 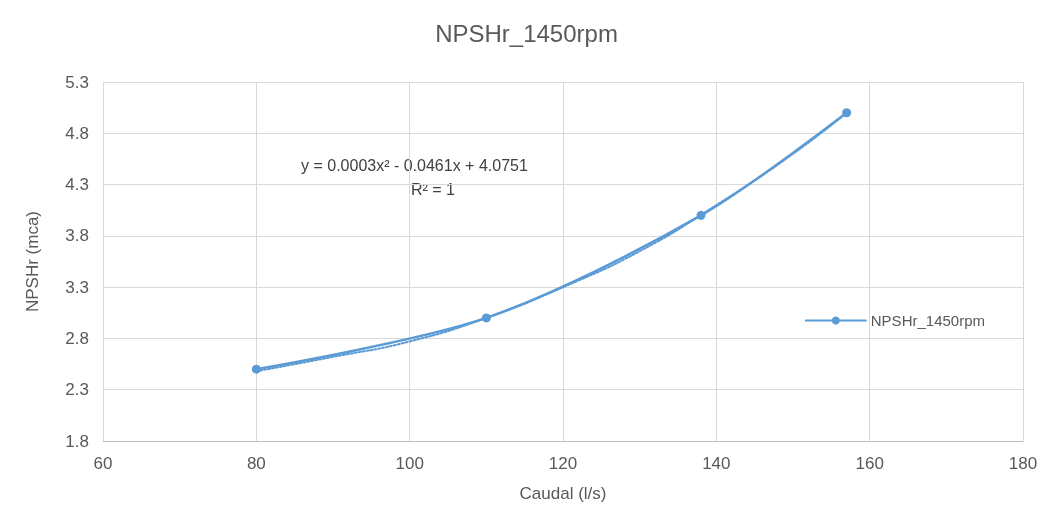 I want to click on y-tick-label: 2.8, so click(x=77, y=338).